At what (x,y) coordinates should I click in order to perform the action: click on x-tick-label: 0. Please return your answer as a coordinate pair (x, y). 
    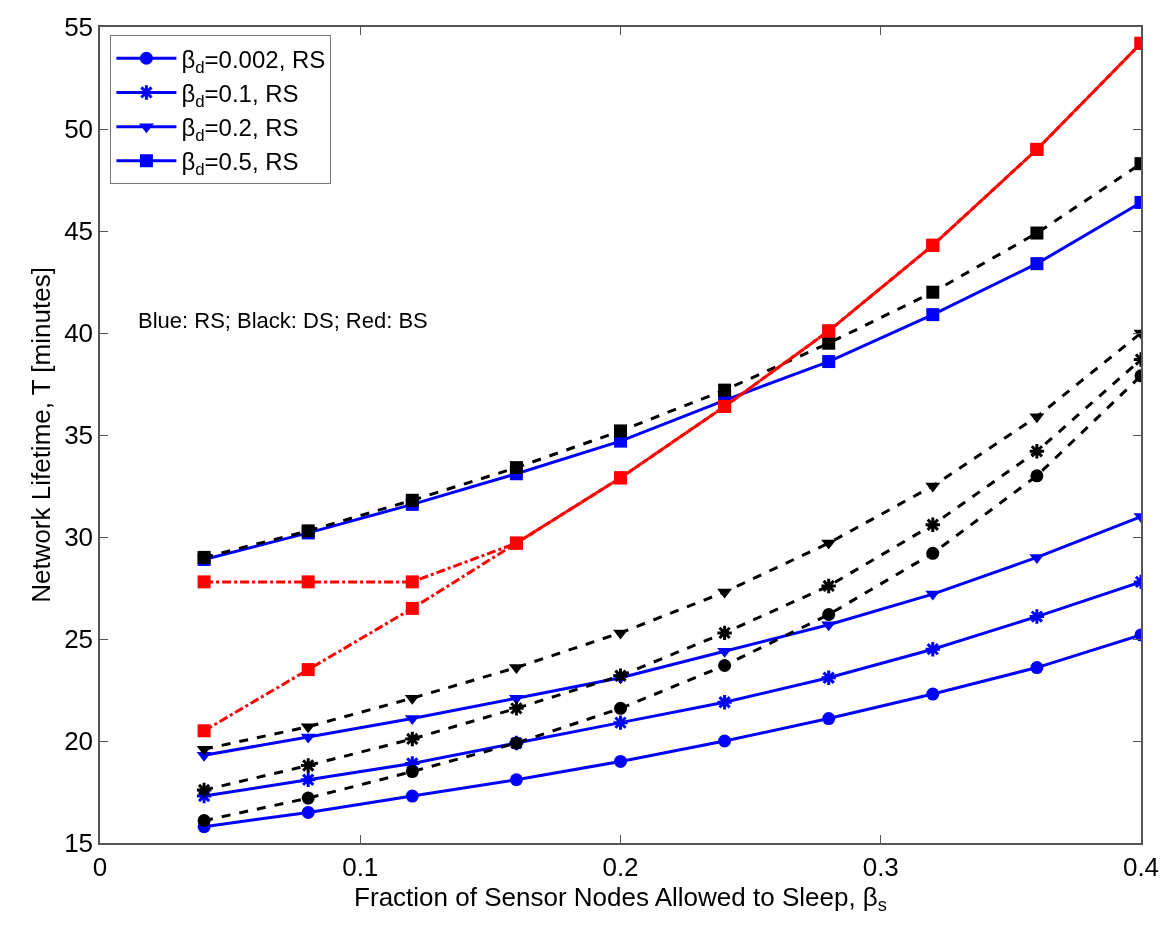
    Looking at the image, I should click on (100, 866).